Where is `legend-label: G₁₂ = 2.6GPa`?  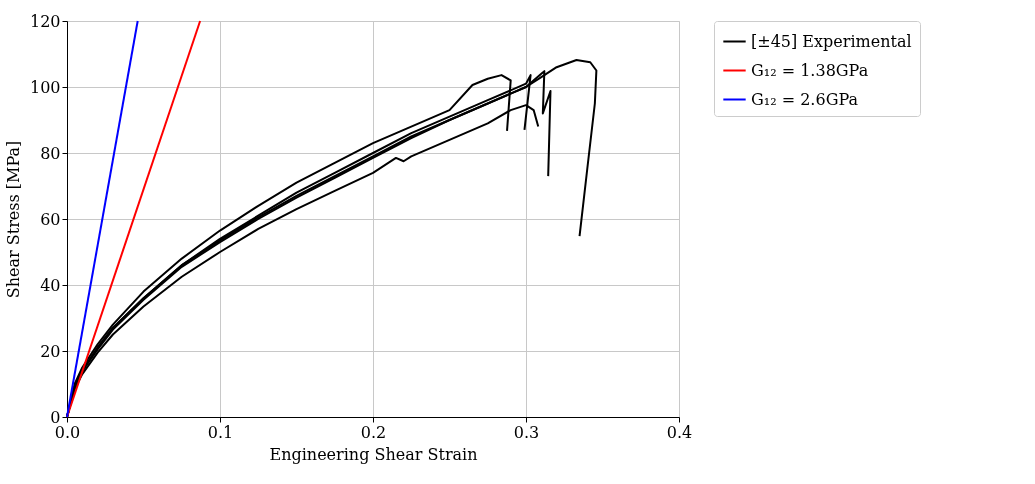 legend-label: G₁₂ = 2.6GPa is located at coordinates (805, 99).